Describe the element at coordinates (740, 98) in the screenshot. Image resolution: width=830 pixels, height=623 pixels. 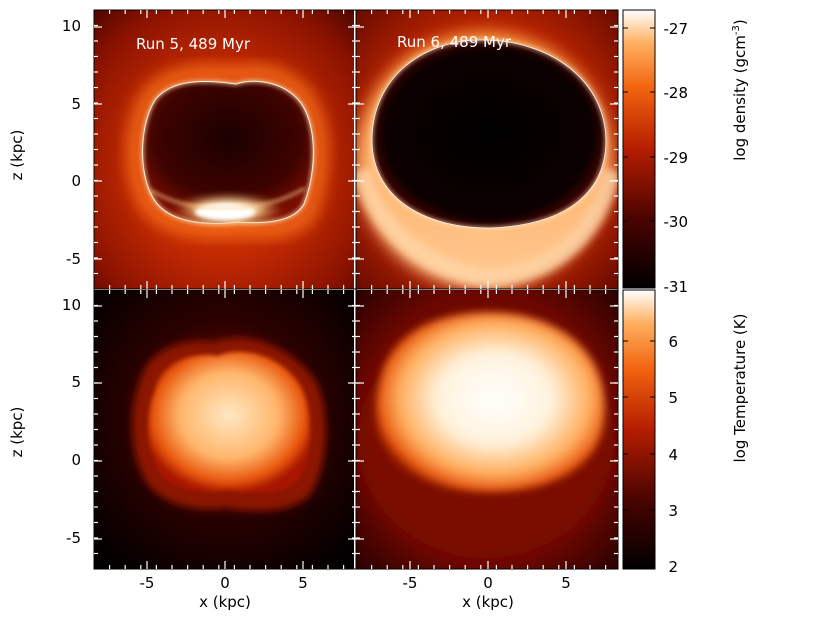
I see `colorbar-density-label-main: log density (gcm` at that location.